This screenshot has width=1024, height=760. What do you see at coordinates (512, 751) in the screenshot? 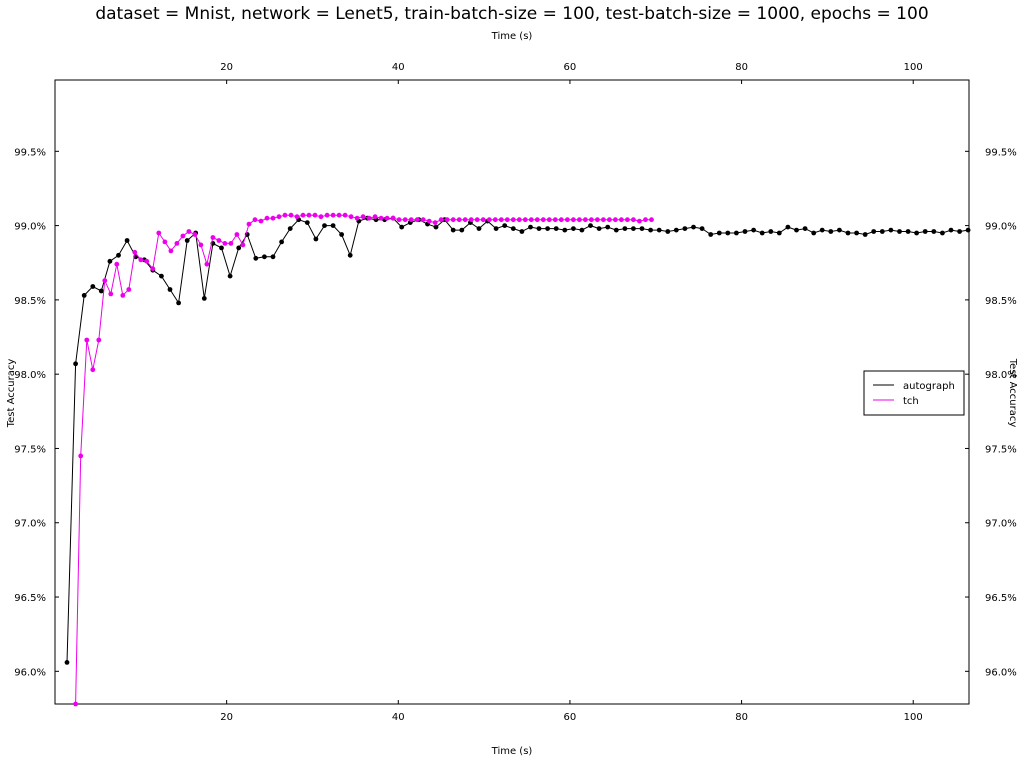
I see `x-axis-label-bottom: Time (s)` at bounding box center [512, 751].